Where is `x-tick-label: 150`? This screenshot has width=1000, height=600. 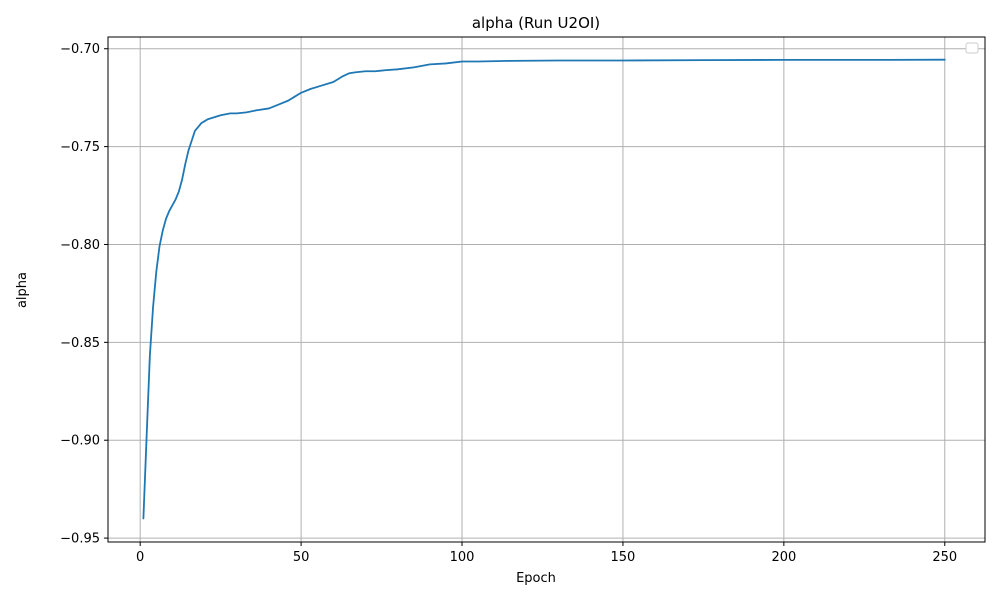
x-tick-label: 150 is located at coordinates (623, 557).